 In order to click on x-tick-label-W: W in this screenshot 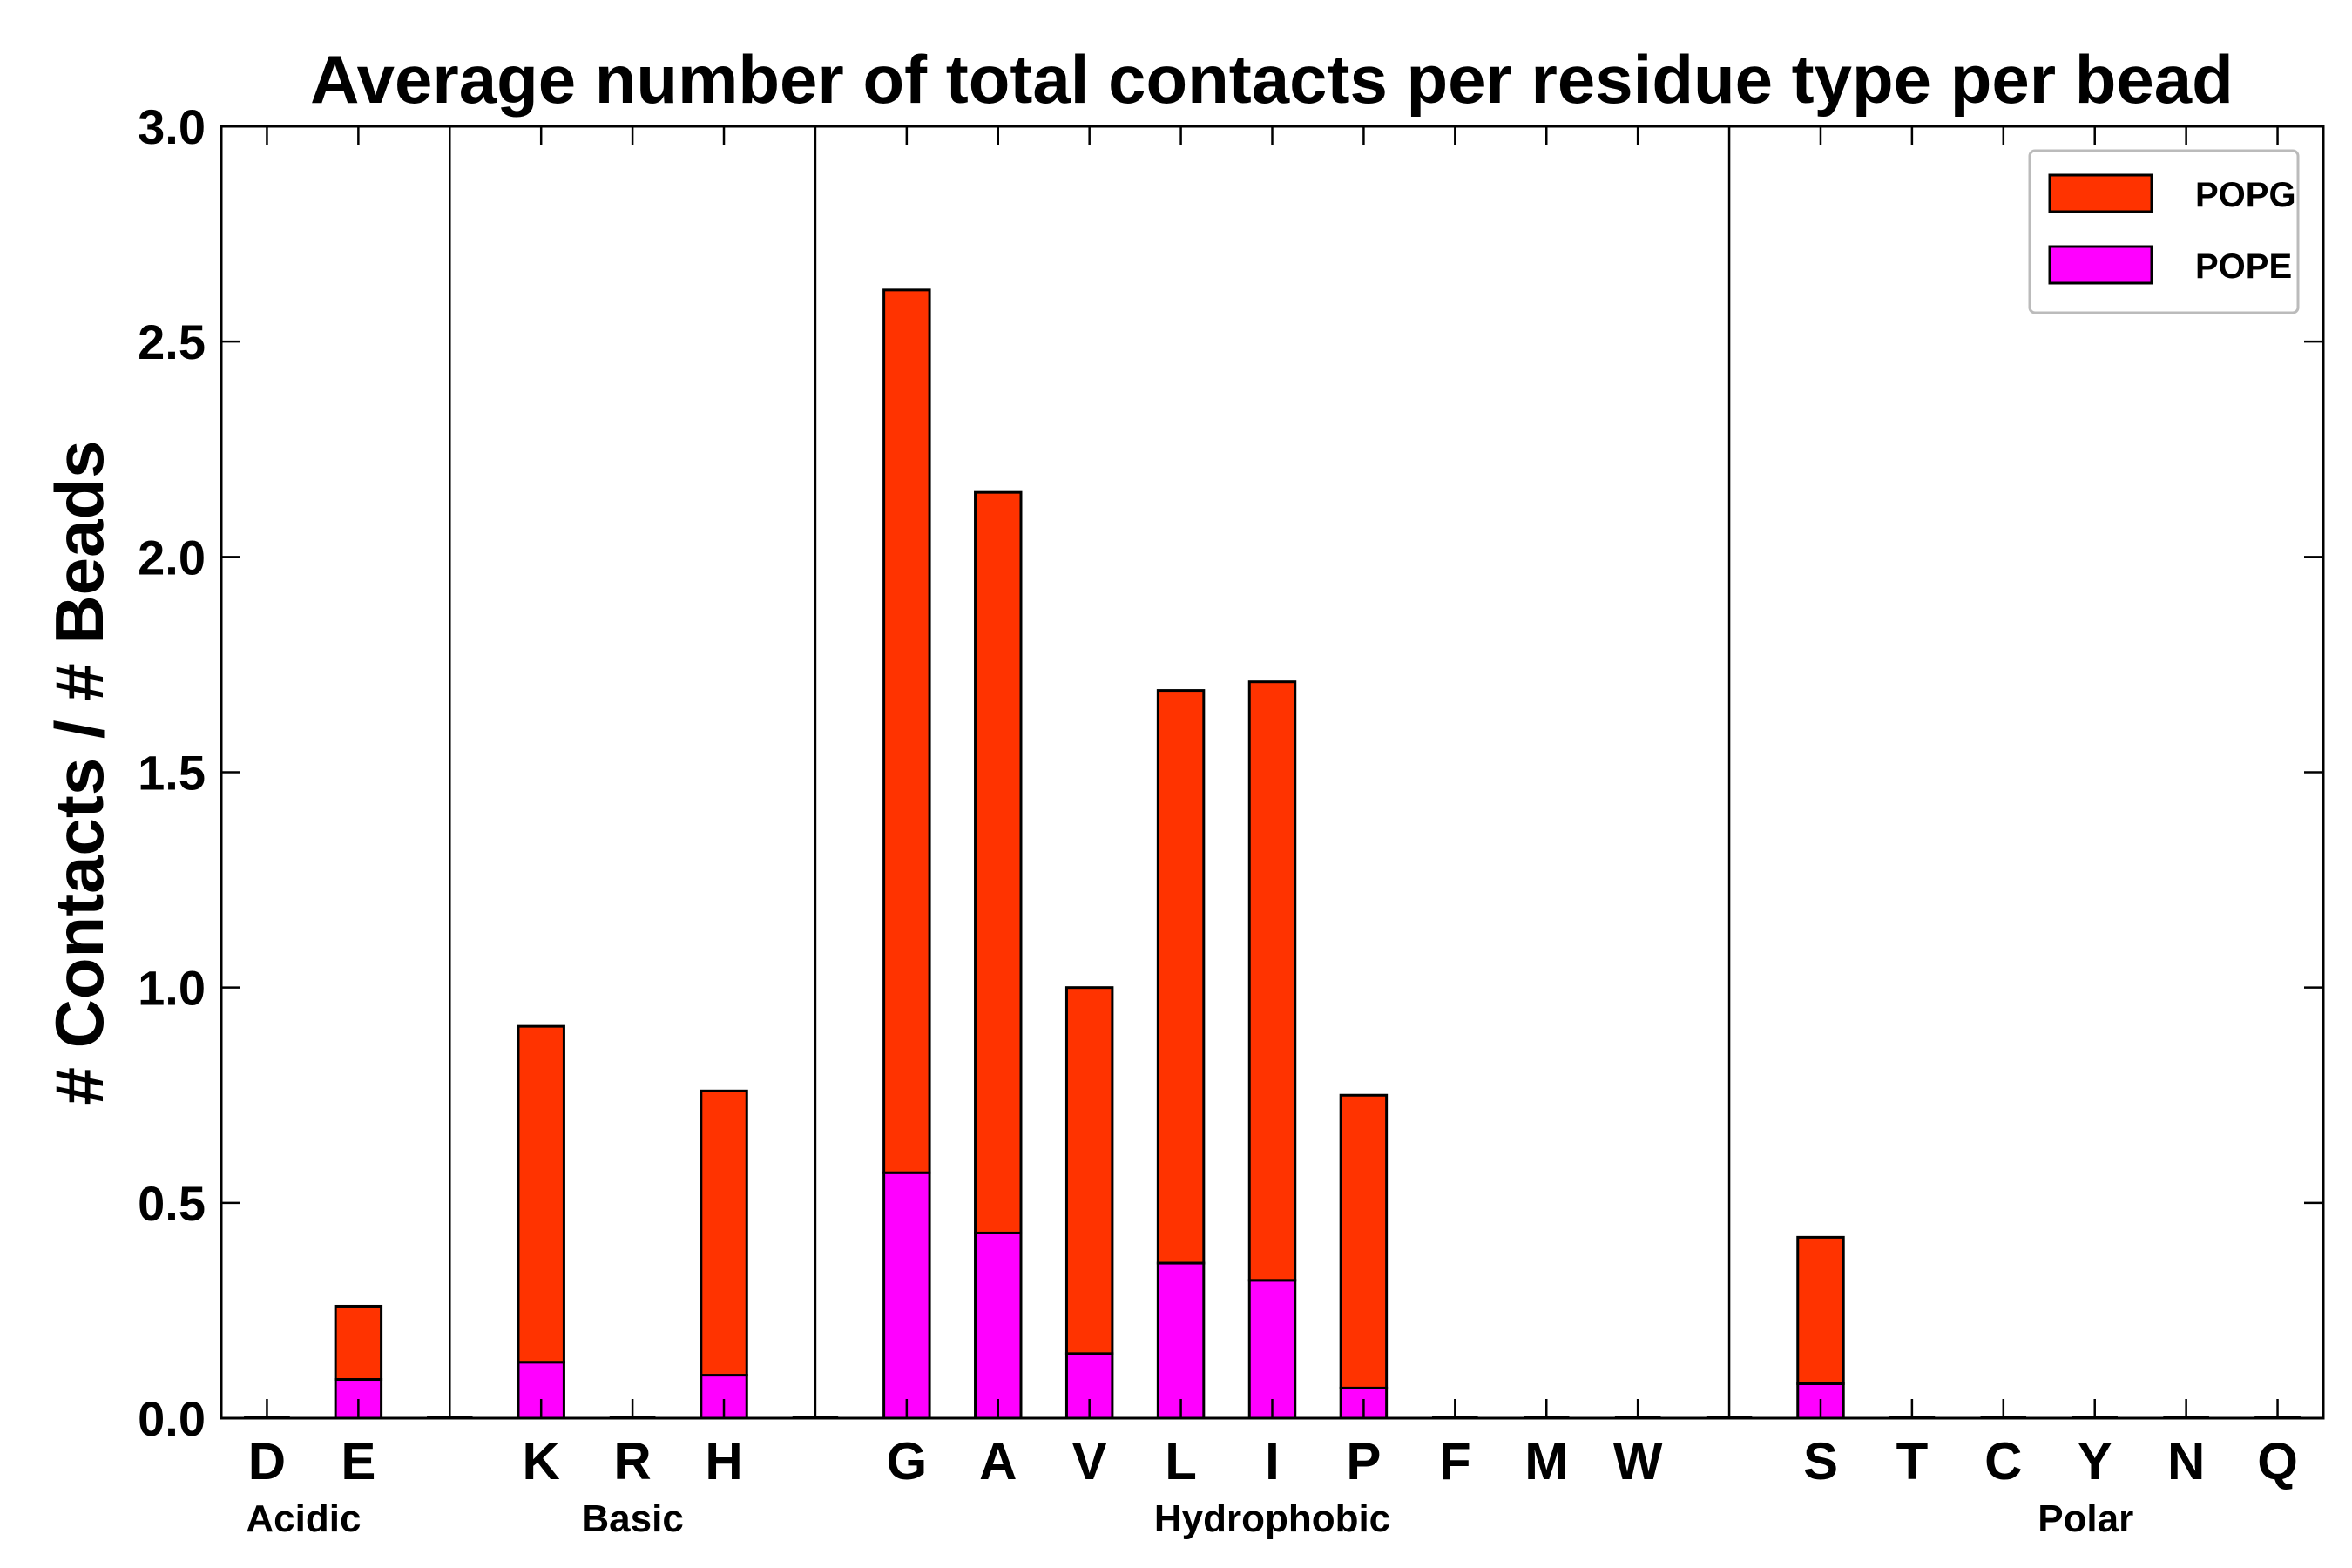, I will do `click(1638, 1461)`.